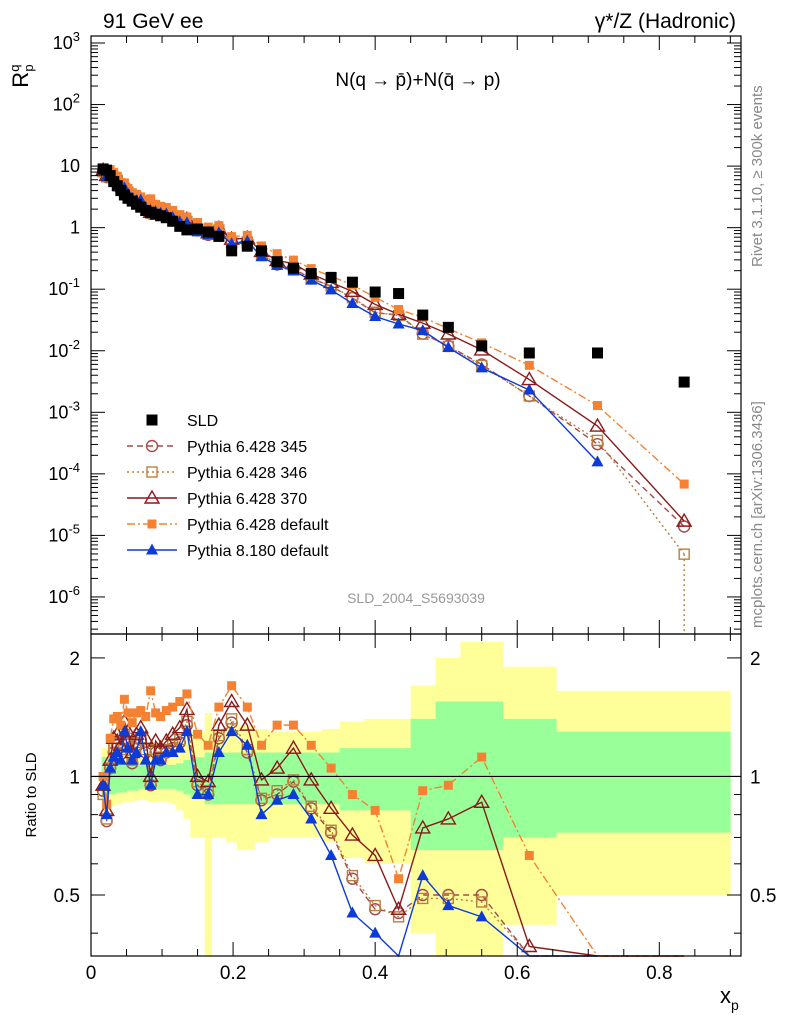  I want to click on y-axis-label: Rqp, so click(21, 75).